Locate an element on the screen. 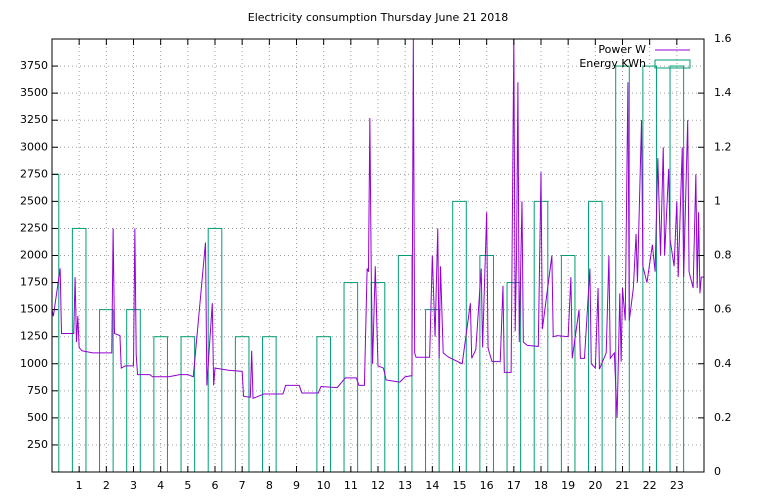 This screenshot has width=768, height=504. x-tick-label: 1 is located at coordinates (79, 485).